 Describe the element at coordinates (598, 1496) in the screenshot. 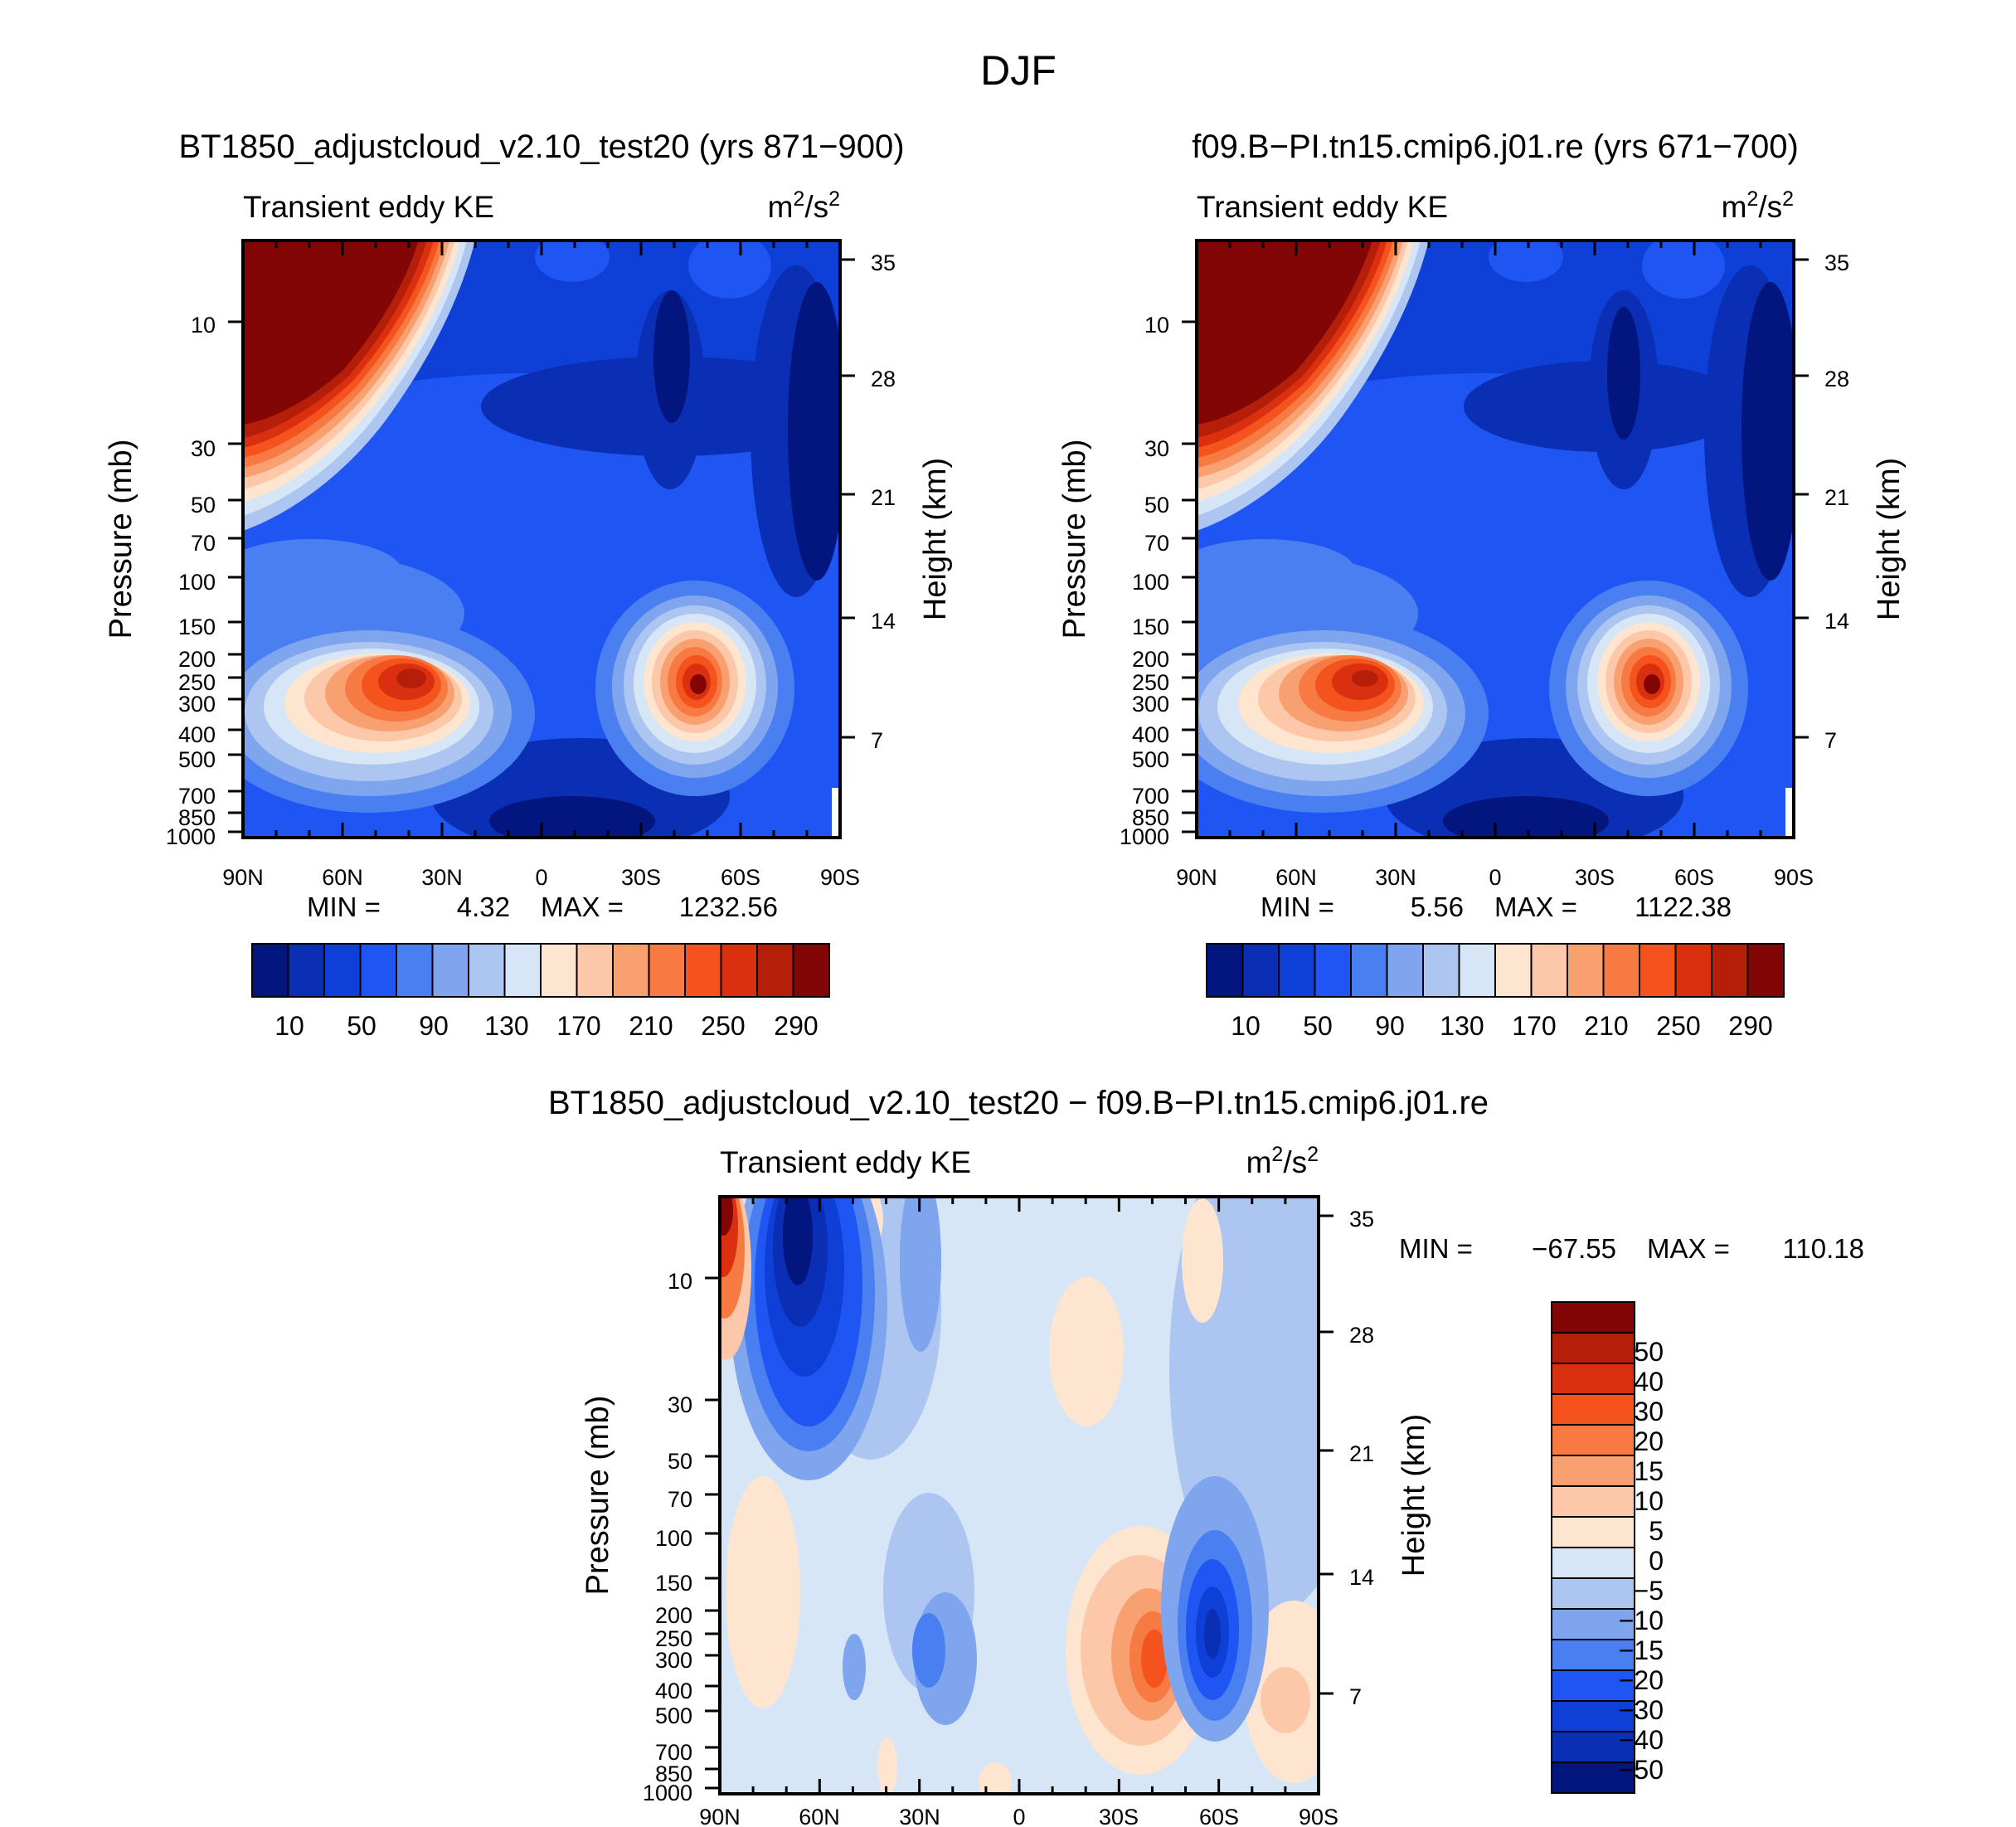

I see `y-axis-title: Pressure (mb)` at that location.